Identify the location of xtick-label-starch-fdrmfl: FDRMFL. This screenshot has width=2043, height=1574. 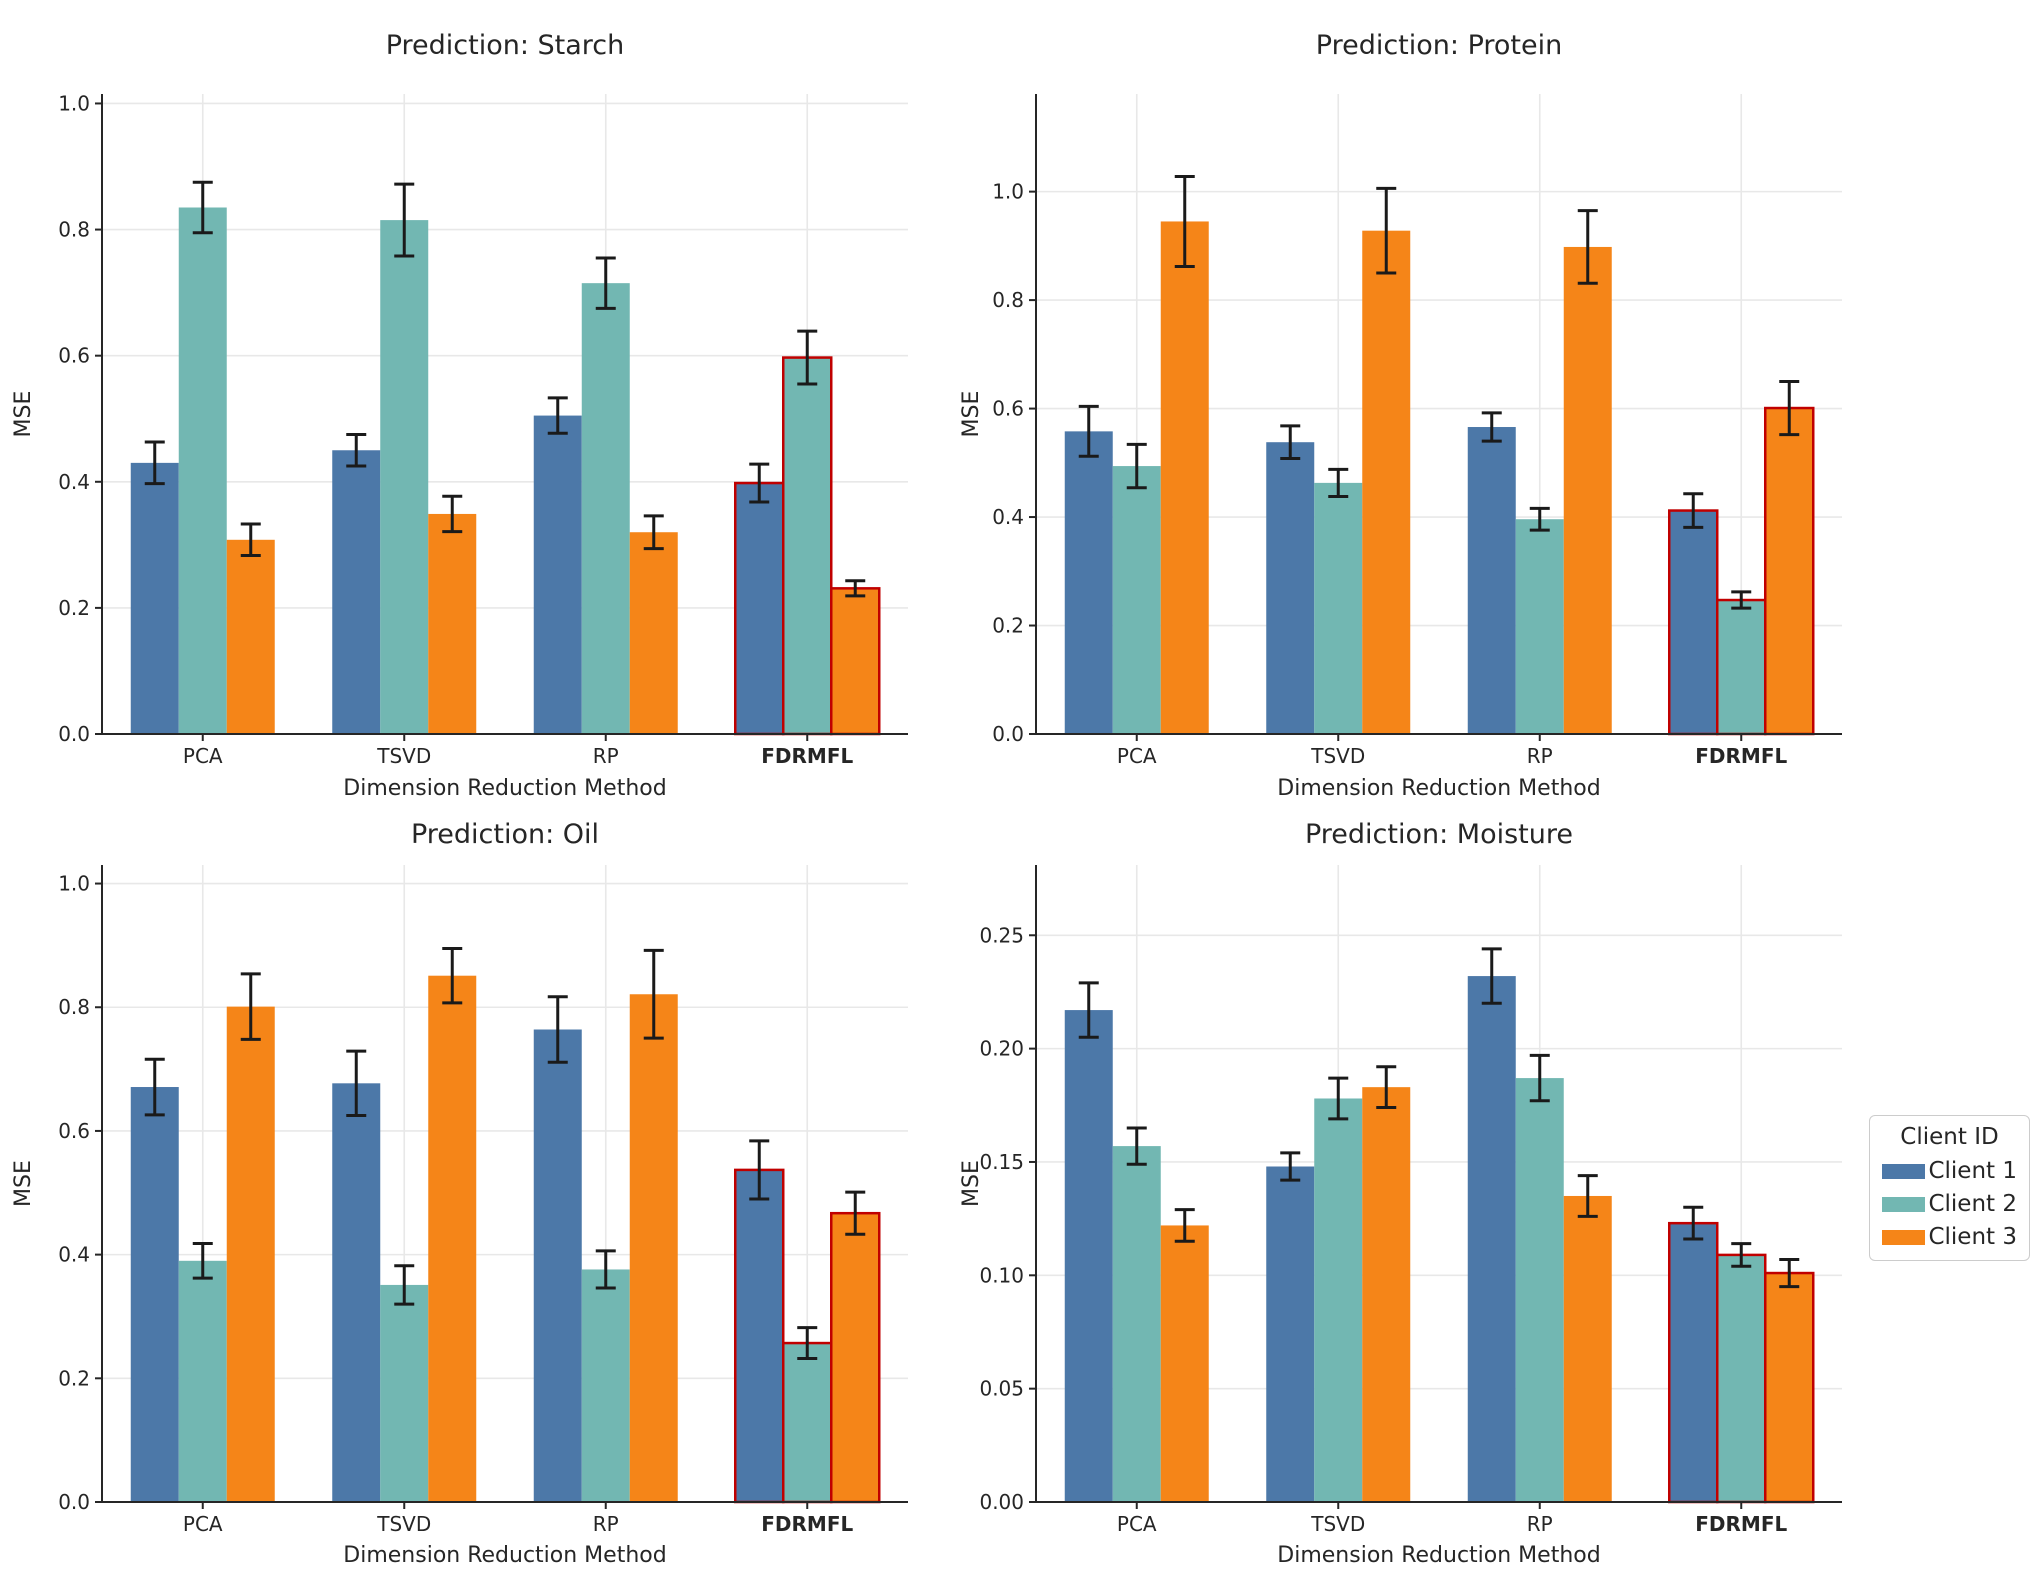
(807, 756).